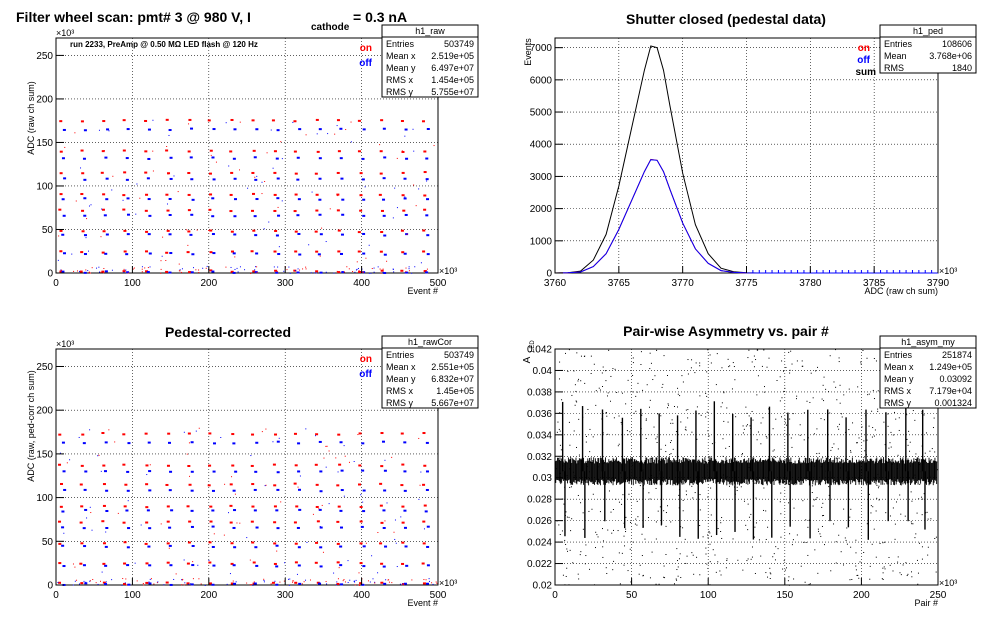 This screenshot has height=622, width=996. What do you see at coordinates (285, 595) in the screenshot?
I see `x-tick-label: 300` at bounding box center [285, 595].